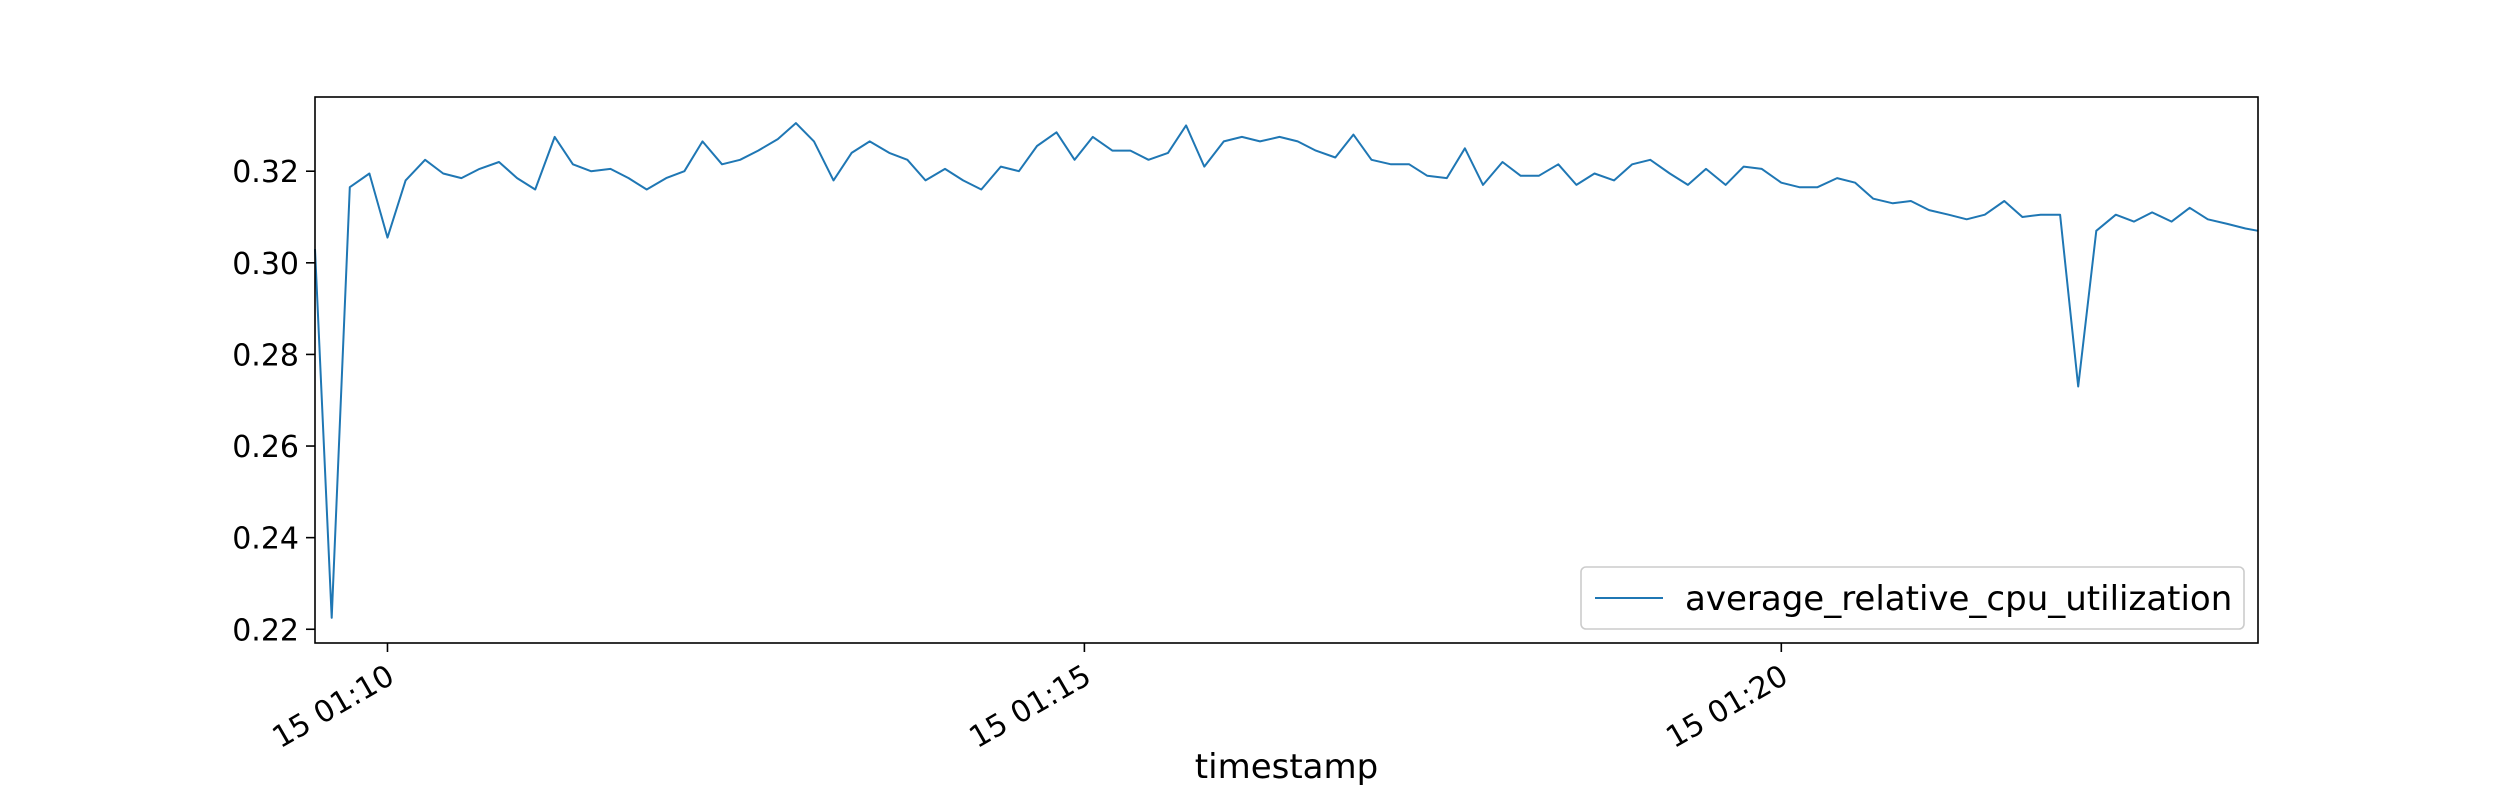 This screenshot has width=2500, height=800. Describe the element at coordinates (1286, 767) in the screenshot. I see `x-axis-label: timestamp` at that location.